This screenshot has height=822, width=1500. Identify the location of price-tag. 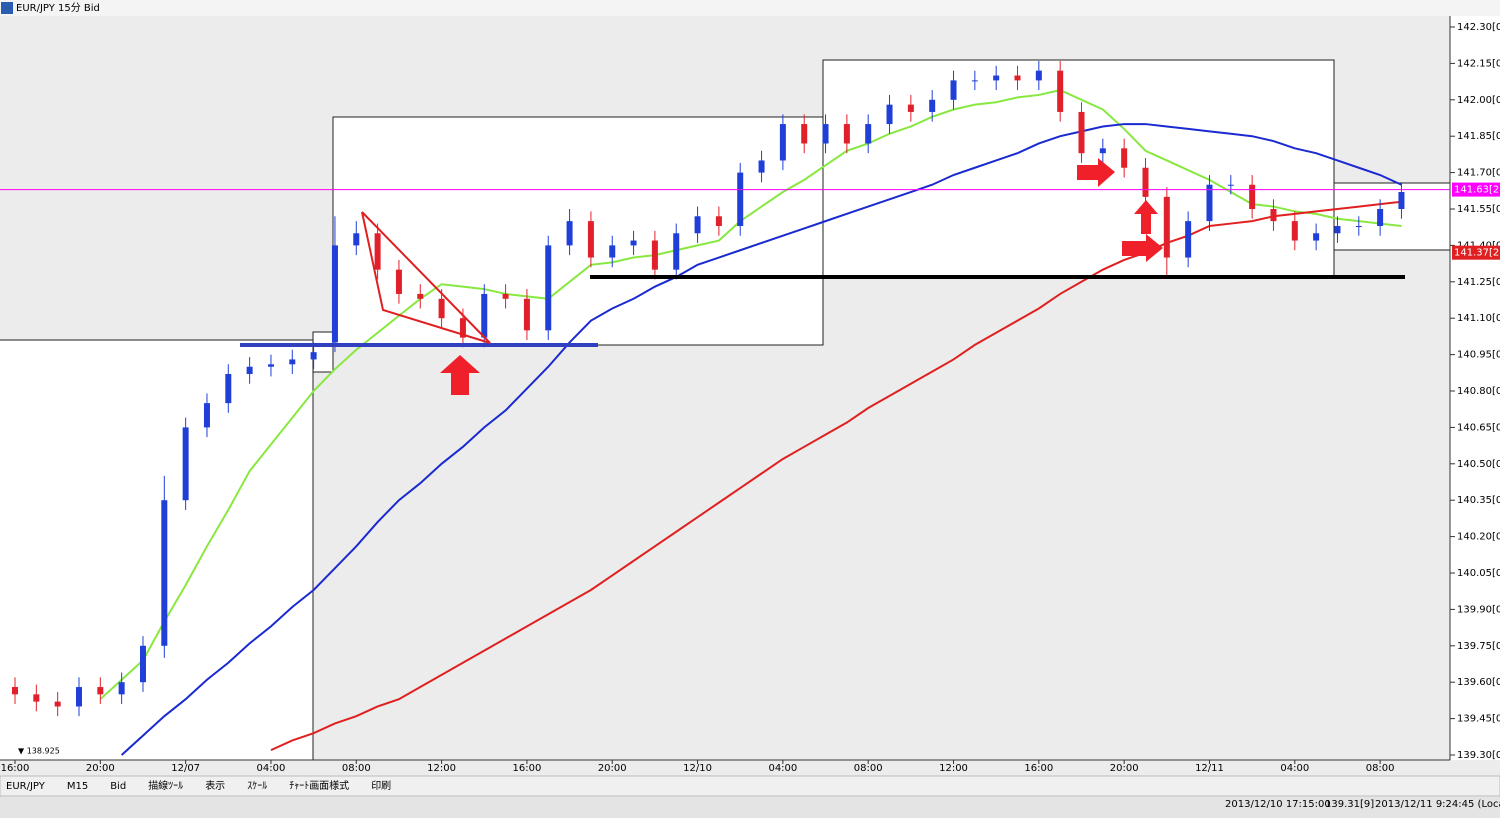
(1476, 189).